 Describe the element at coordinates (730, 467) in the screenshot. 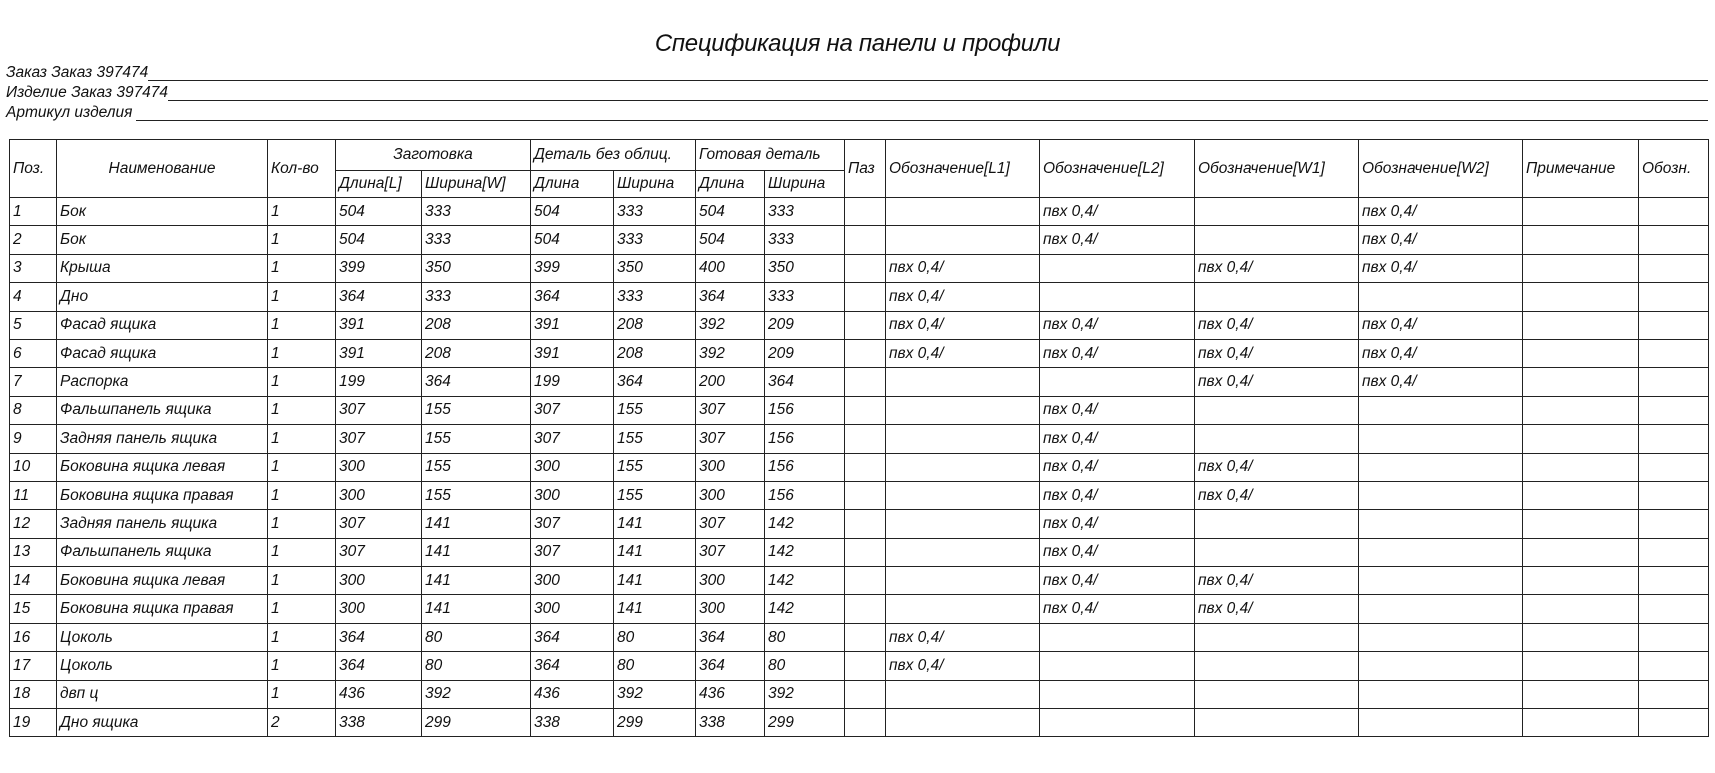

I see `cell-finished-length: 300` at that location.